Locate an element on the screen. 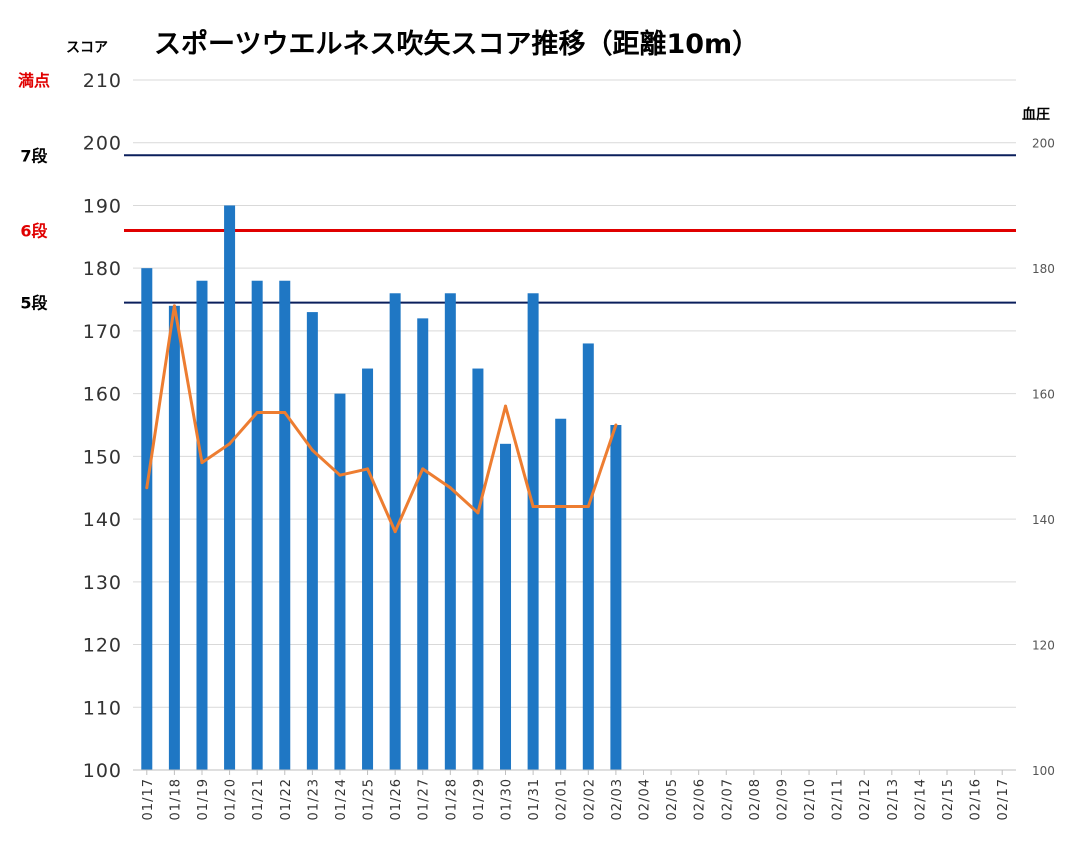 Image resolution: width=1080 pixels, height=854 pixels. x-tick-label: 01/24 is located at coordinates (341, 799).